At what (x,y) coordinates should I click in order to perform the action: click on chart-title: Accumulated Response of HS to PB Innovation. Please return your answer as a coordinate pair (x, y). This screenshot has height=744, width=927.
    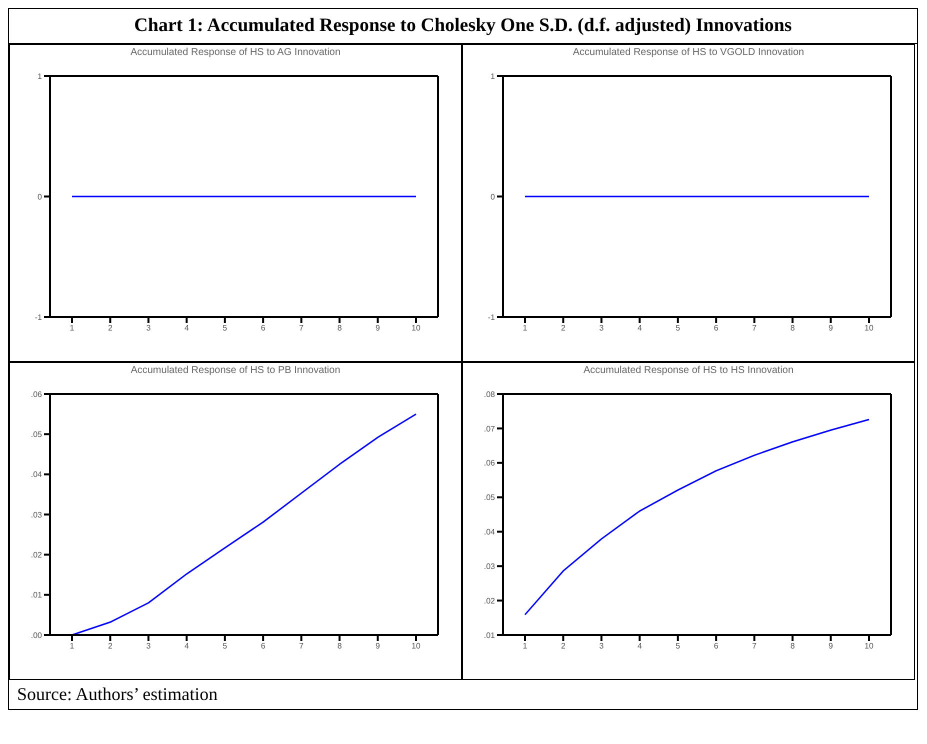
    Looking at the image, I should click on (236, 371).